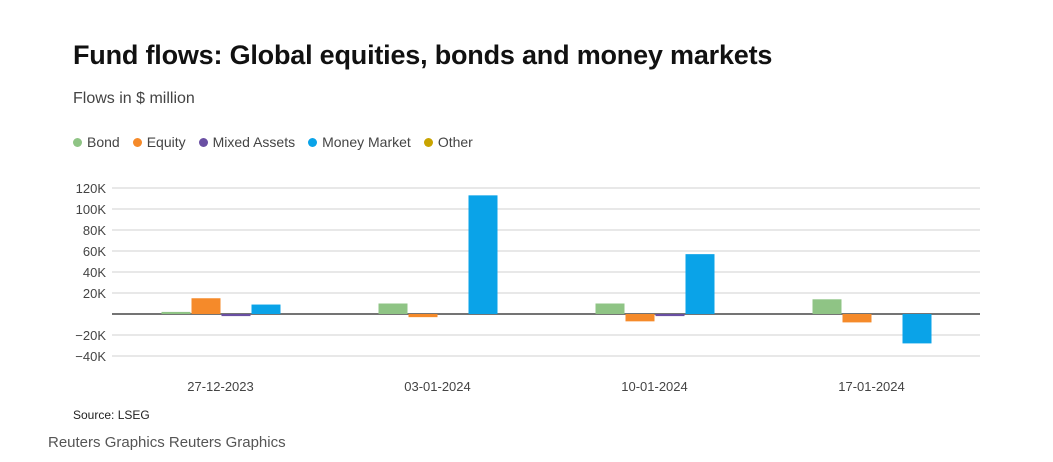 This screenshot has height=462, width=1053. What do you see at coordinates (90, 335) in the screenshot?
I see `y-tick-label: −20K` at bounding box center [90, 335].